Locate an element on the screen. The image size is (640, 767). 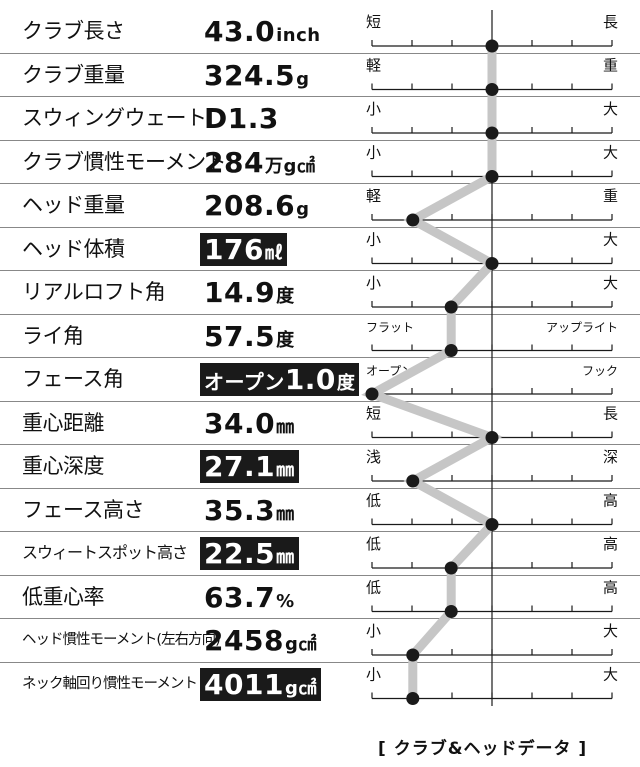
value-unit: ㎖ is located at coordinates (274, 253).